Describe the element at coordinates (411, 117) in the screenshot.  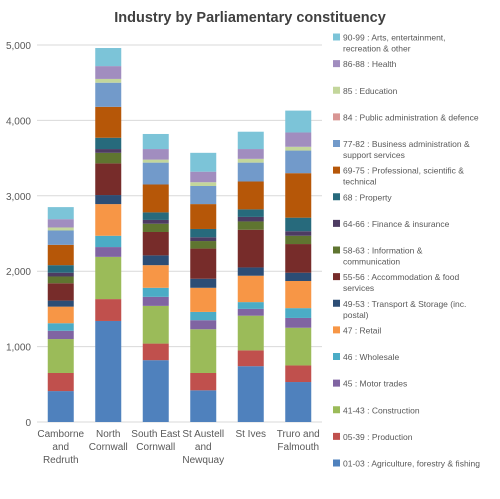
I see `legend-label: 84 : Public administration & defence` at that location.